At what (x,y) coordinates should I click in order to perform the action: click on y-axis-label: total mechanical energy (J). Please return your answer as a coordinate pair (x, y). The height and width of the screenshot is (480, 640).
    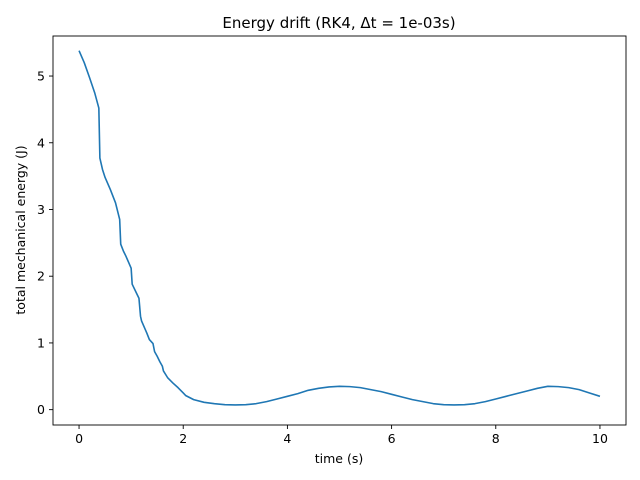
    Looking at the image, I should click on (20, 229).